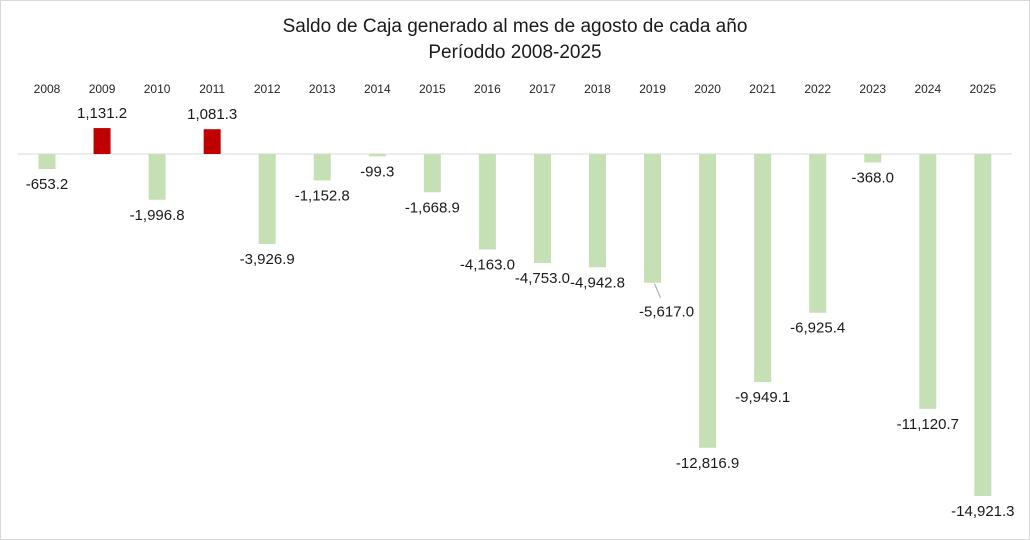 This screenshot has height=540, width=1030. I want to click on category-label-2008: 2008, so click(47, 89).